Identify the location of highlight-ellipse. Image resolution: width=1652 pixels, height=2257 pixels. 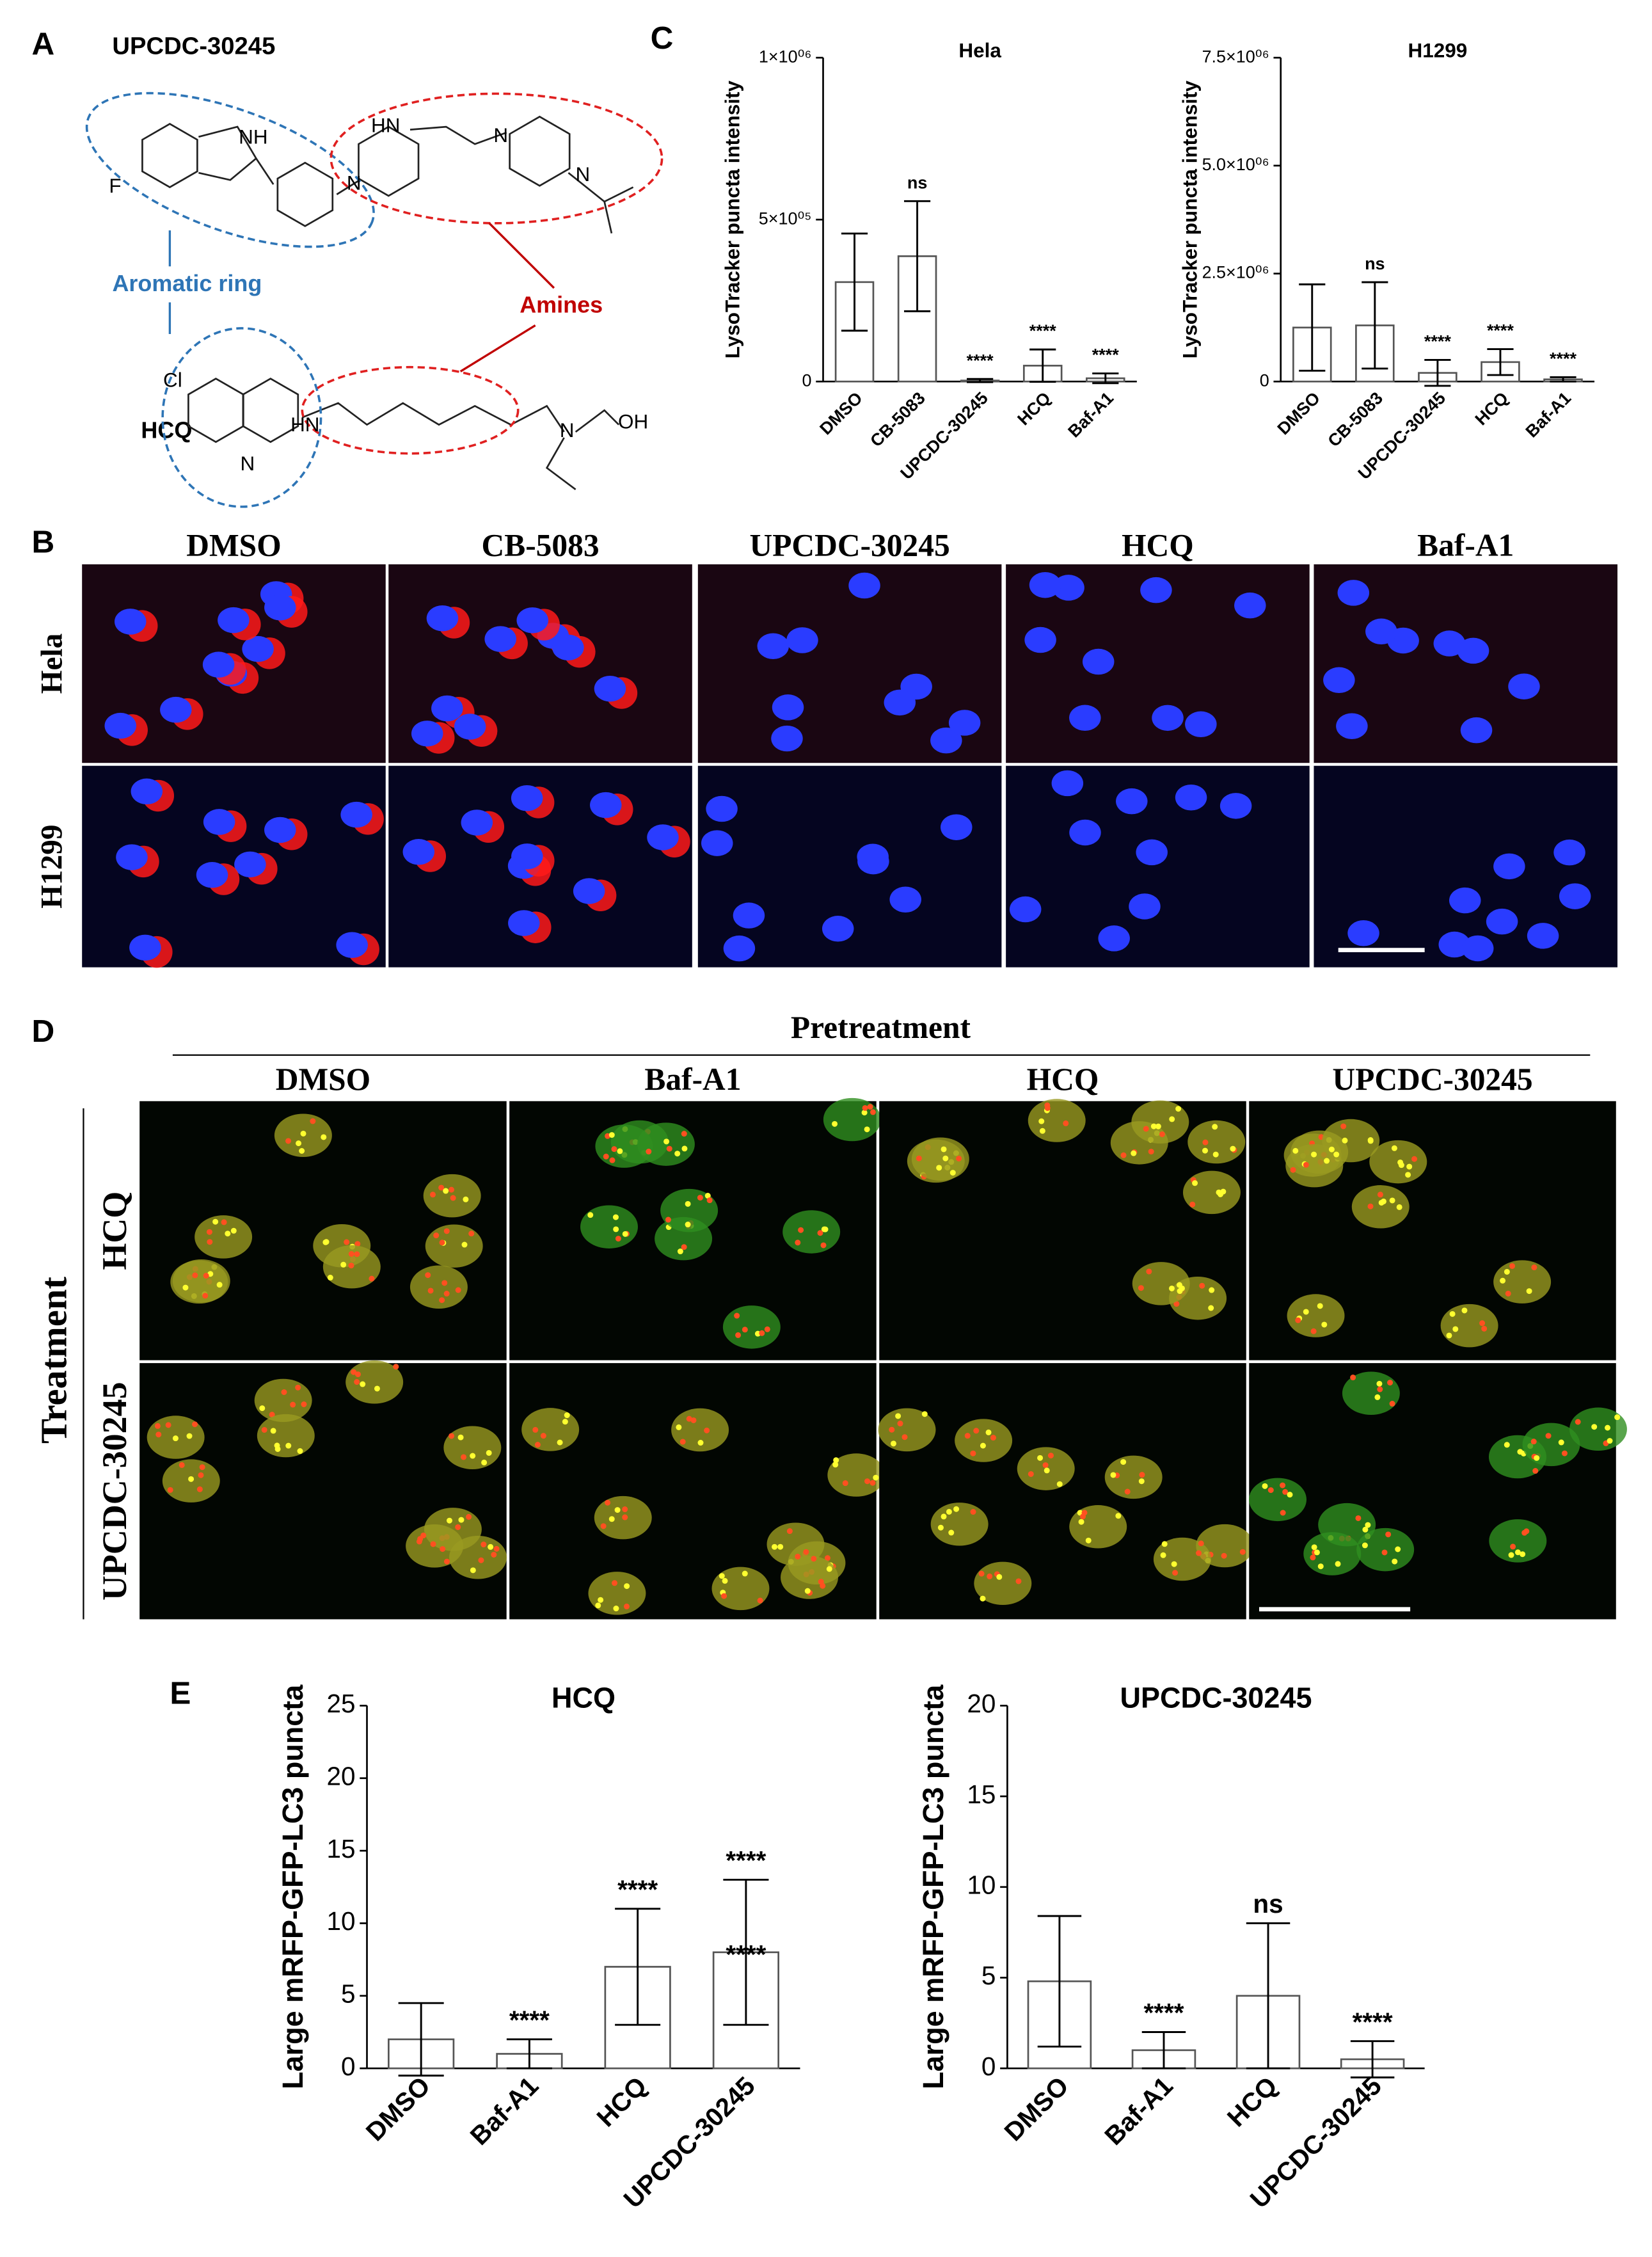
(241, 417).